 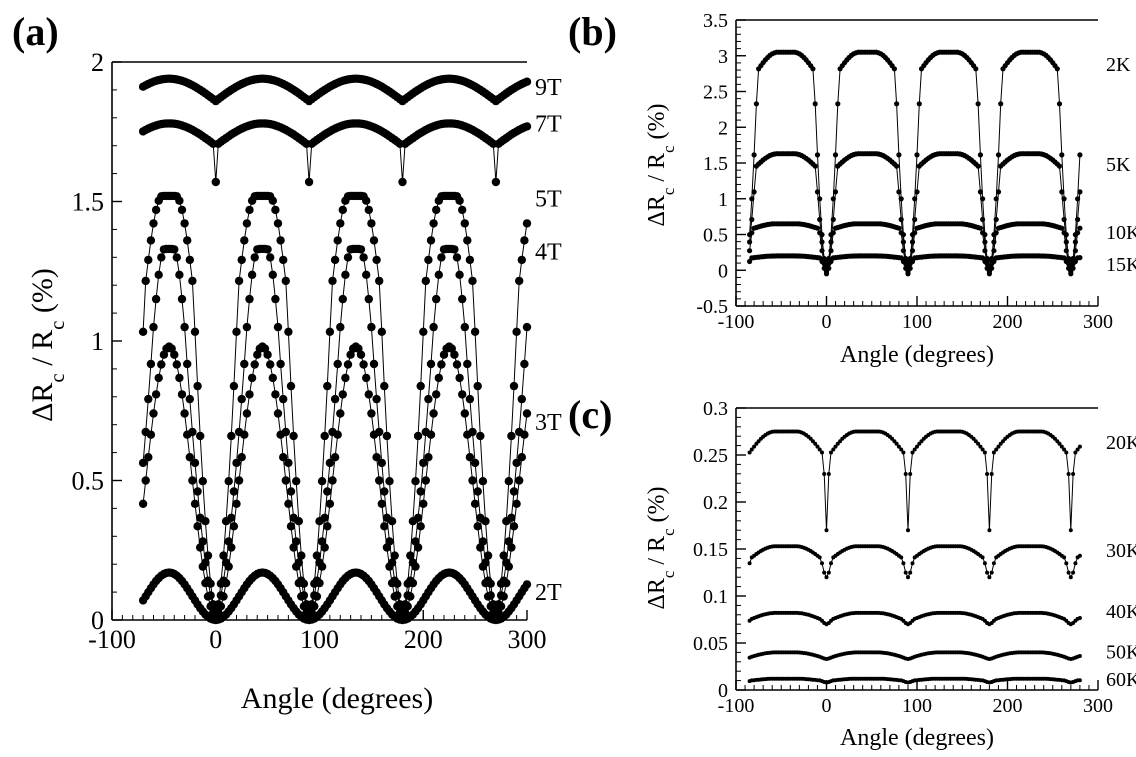 I want to click on panel-b-label: (b), so click(x=592, y=31).